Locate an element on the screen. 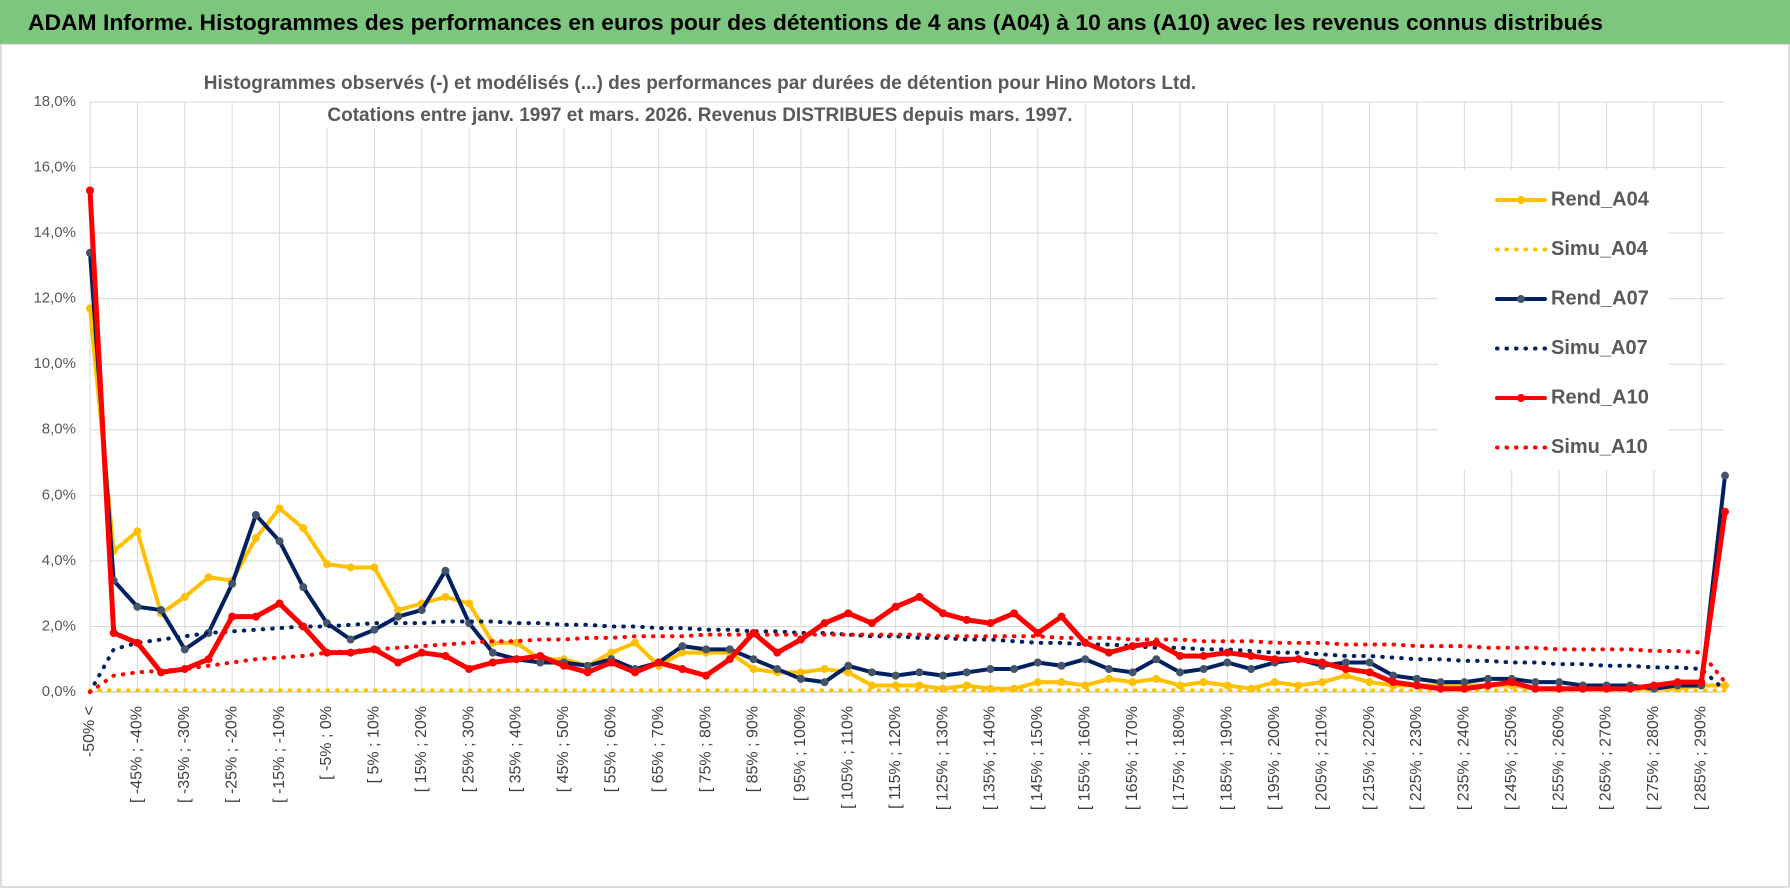 The width and height of the screenshot is (1790, 893). x-tick-label: [ 65% ; 70% is located at coordinates (658, 749).